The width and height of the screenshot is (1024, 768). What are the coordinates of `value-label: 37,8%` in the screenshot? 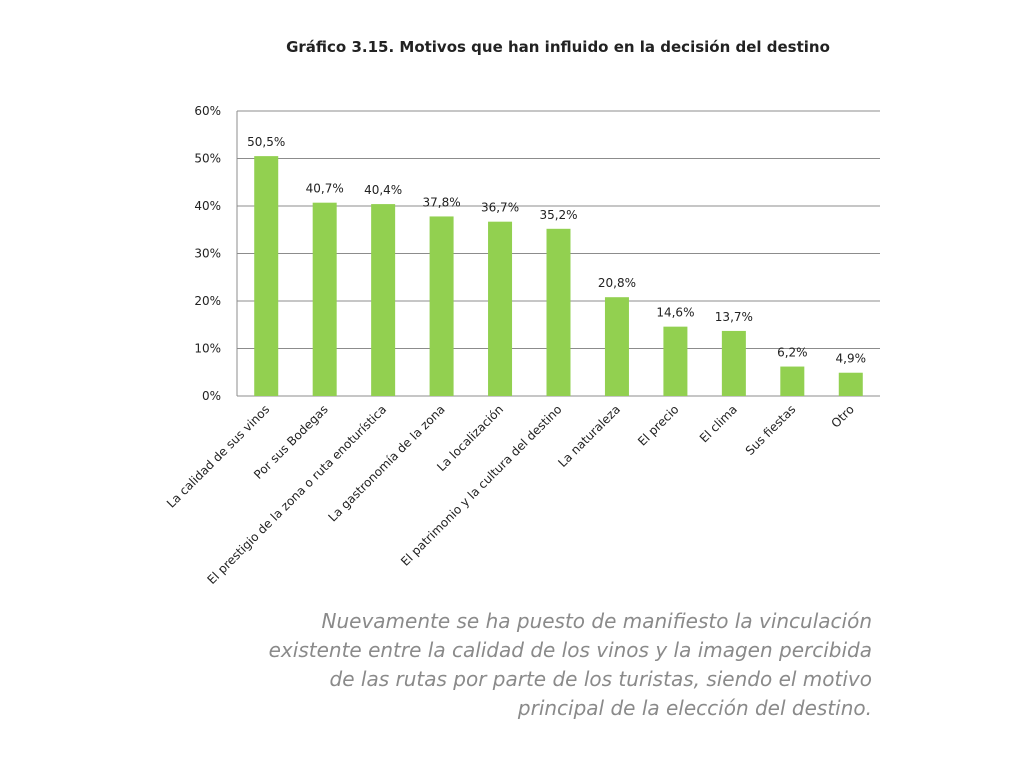 It's located at (442, 202).